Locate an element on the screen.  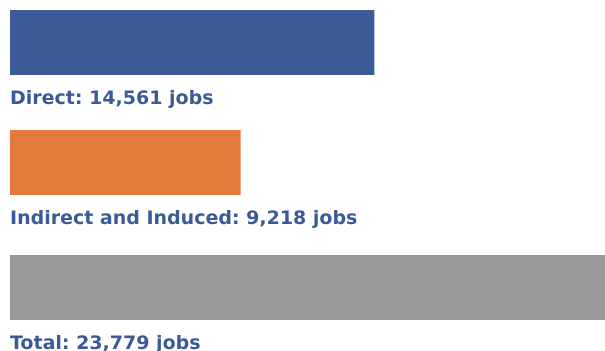
bar-label-direct: Direct: 14,561 jobs is located at coordinates (112, 98).